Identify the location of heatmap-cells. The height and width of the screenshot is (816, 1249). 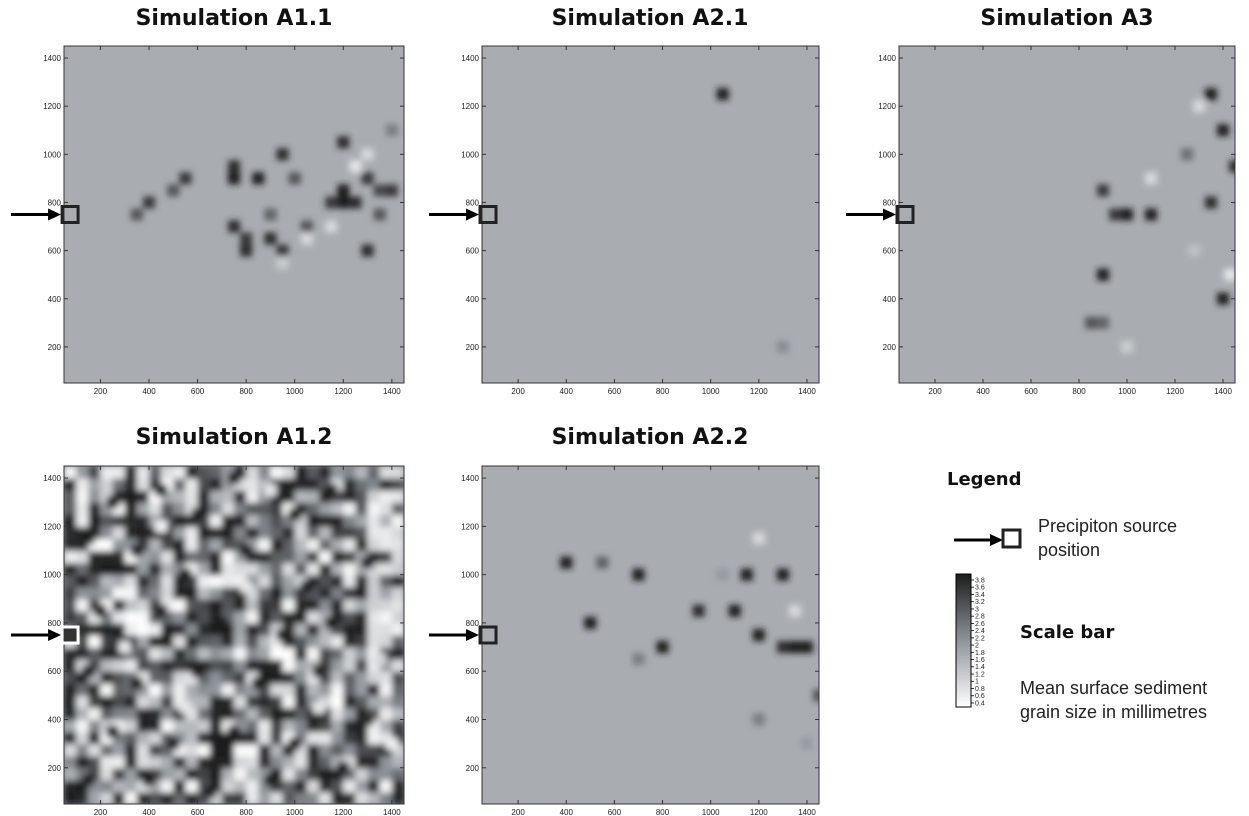
(264, 196).